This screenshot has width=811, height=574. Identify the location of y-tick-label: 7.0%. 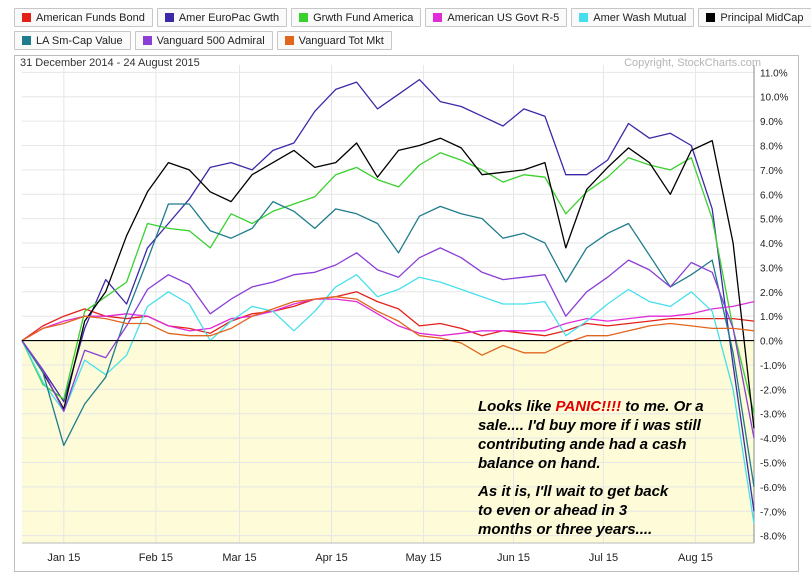
(771, 171).